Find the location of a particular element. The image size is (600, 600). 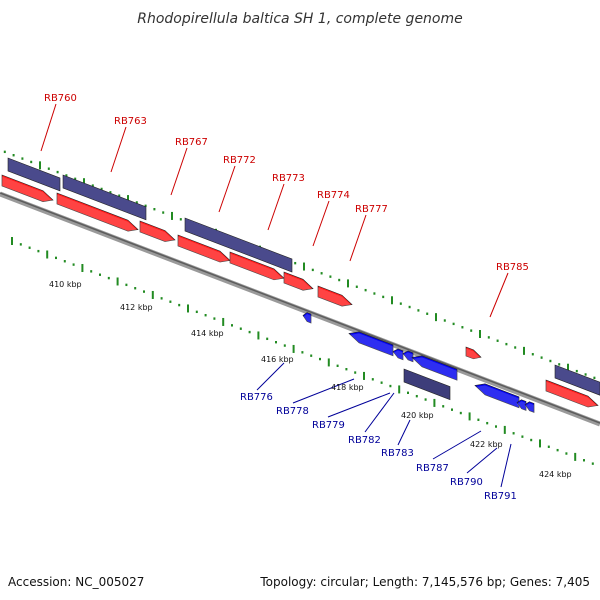

gene-rb763-highlight is located at coordinates (97, 213).